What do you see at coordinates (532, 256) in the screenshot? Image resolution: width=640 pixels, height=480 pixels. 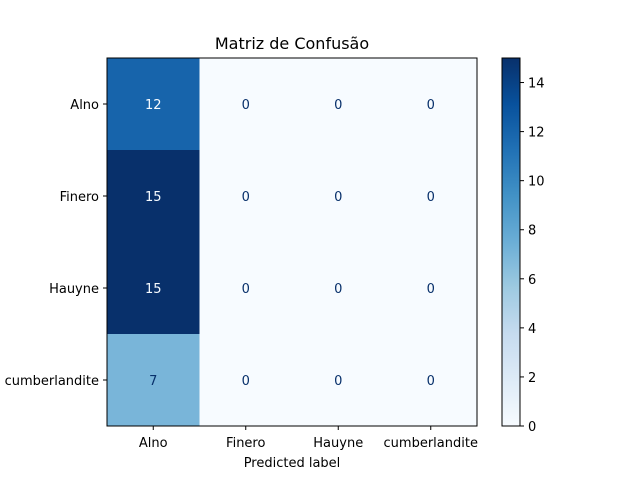 I see `colorbar-axis: 0 2 4 6 8 10 12 14` at bounding box center [532, 256].